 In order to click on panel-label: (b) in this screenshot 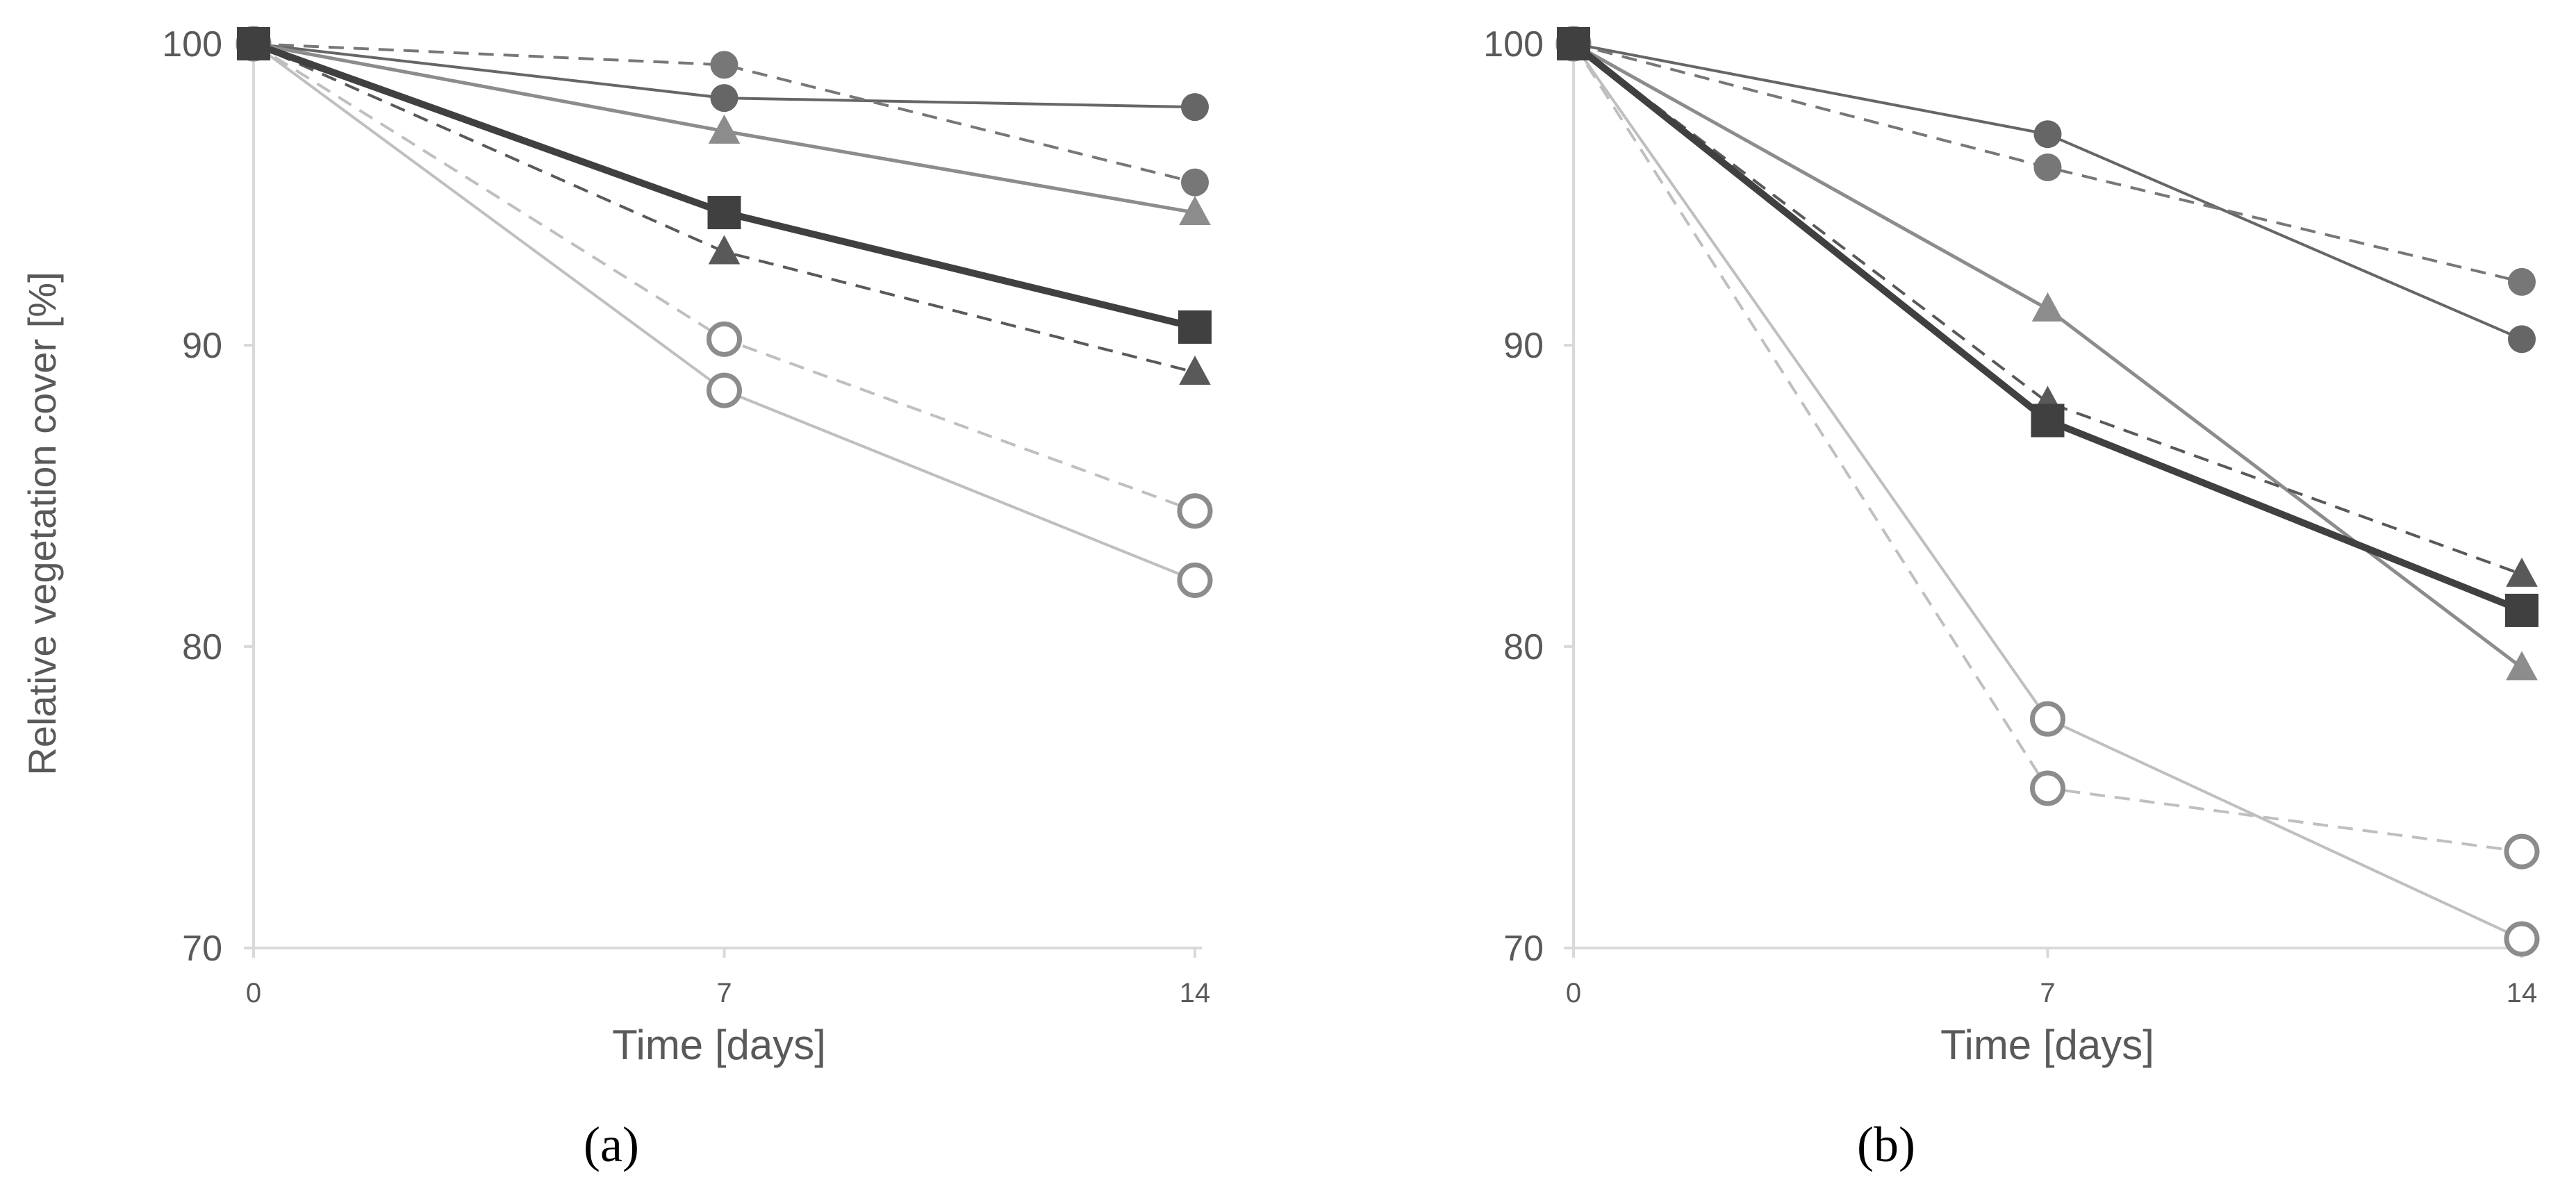, I will do `click(1886, 1144)`.